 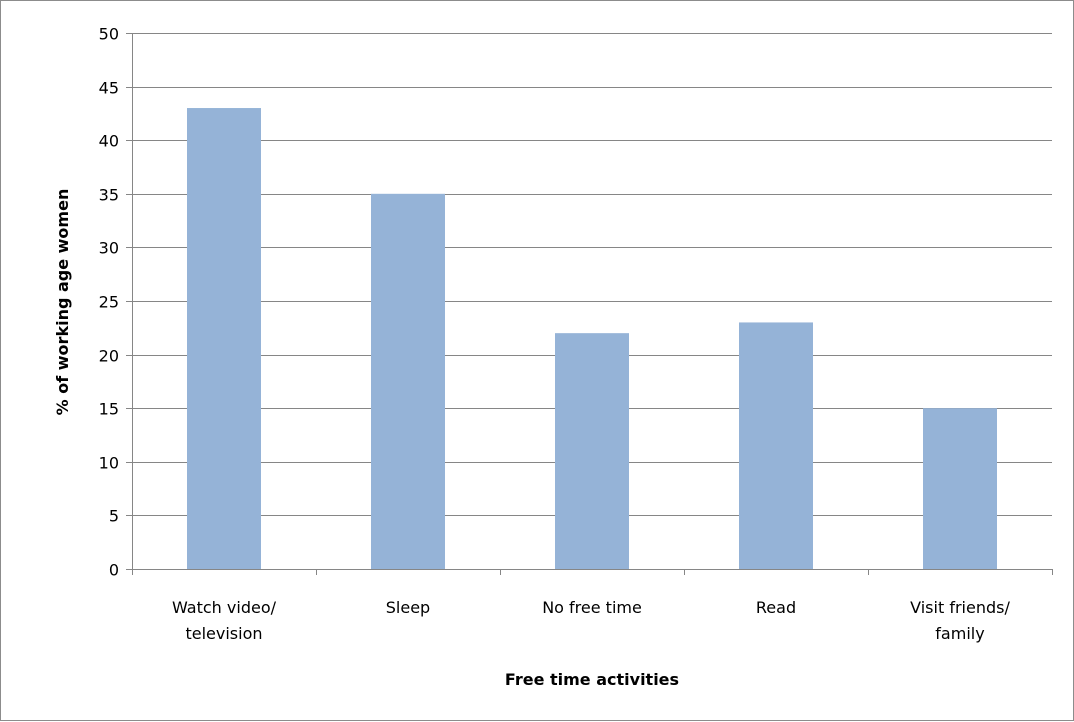 I want to click on y-tick-label-5: 5, so click(x=114, y=516).